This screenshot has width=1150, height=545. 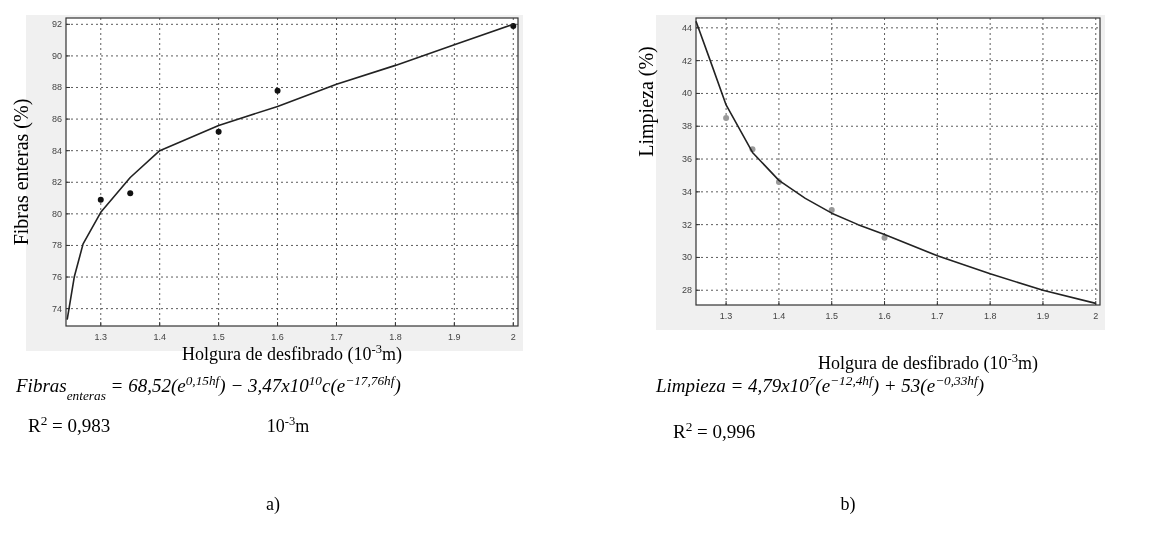 What do you see at coordinates (288, 425) in the screenshot?
I see `text: 10$^{-3}$m` at bounding box center [288, 425].